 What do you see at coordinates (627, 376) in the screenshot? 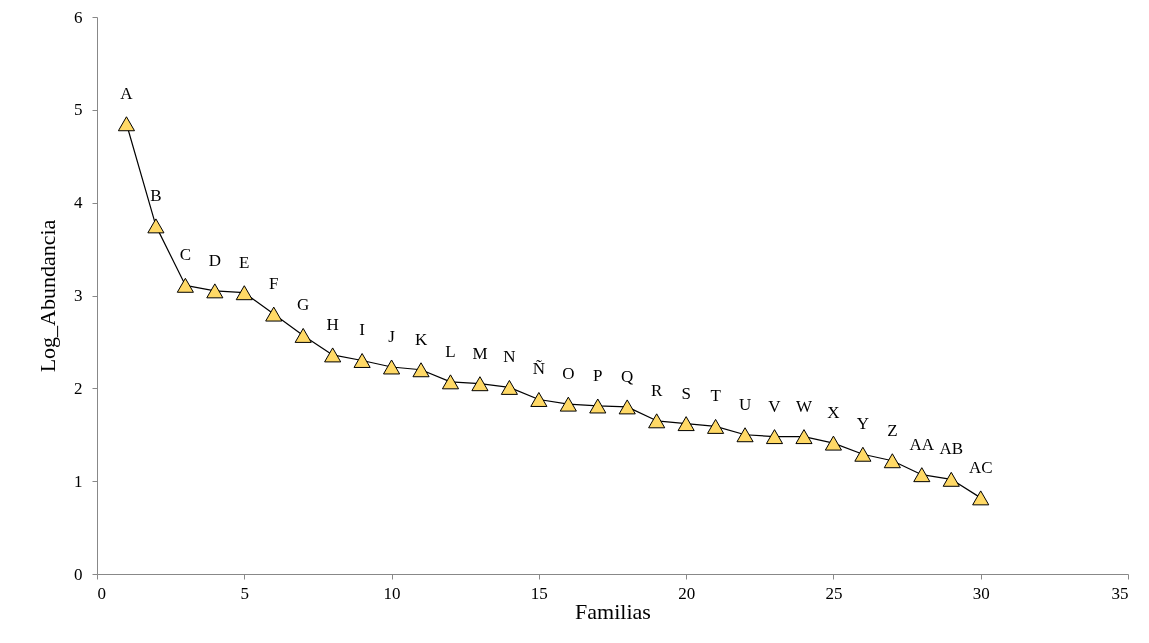
I see `annotation: Q` at bounding box center [627, 376].